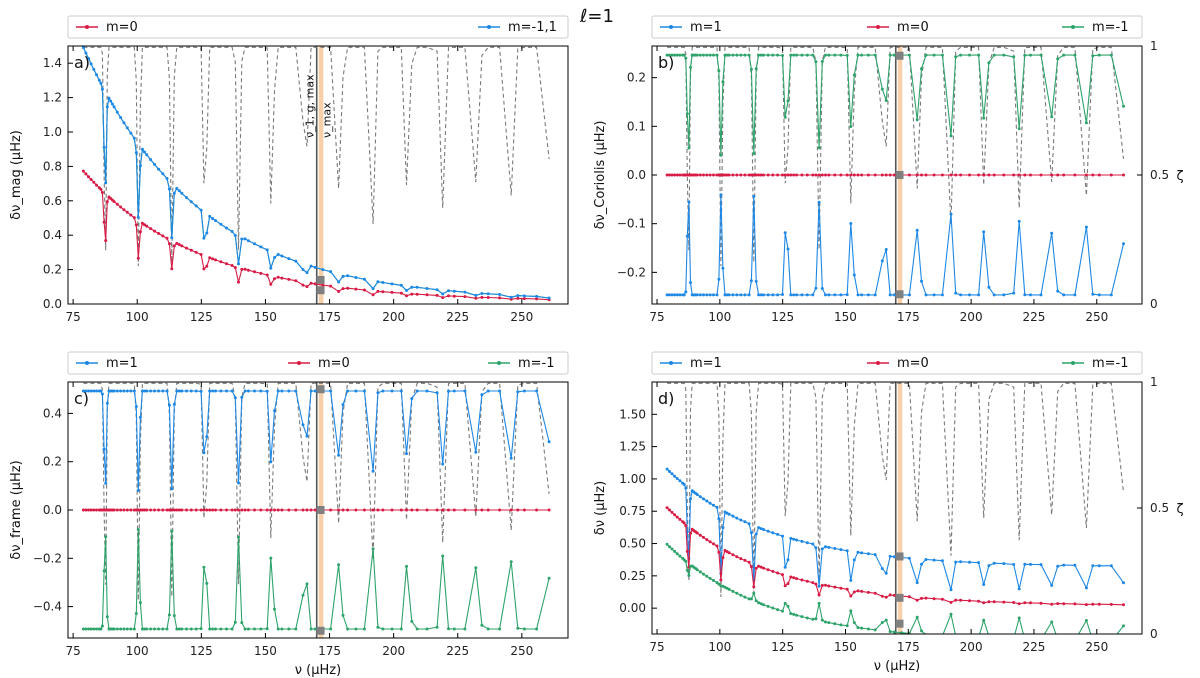 The image size is (1200, 678). What do you see at coordinates (1033, 647) in the screenshot?
I see `x-tick-label: 225` at bounding box center [1033, 647].